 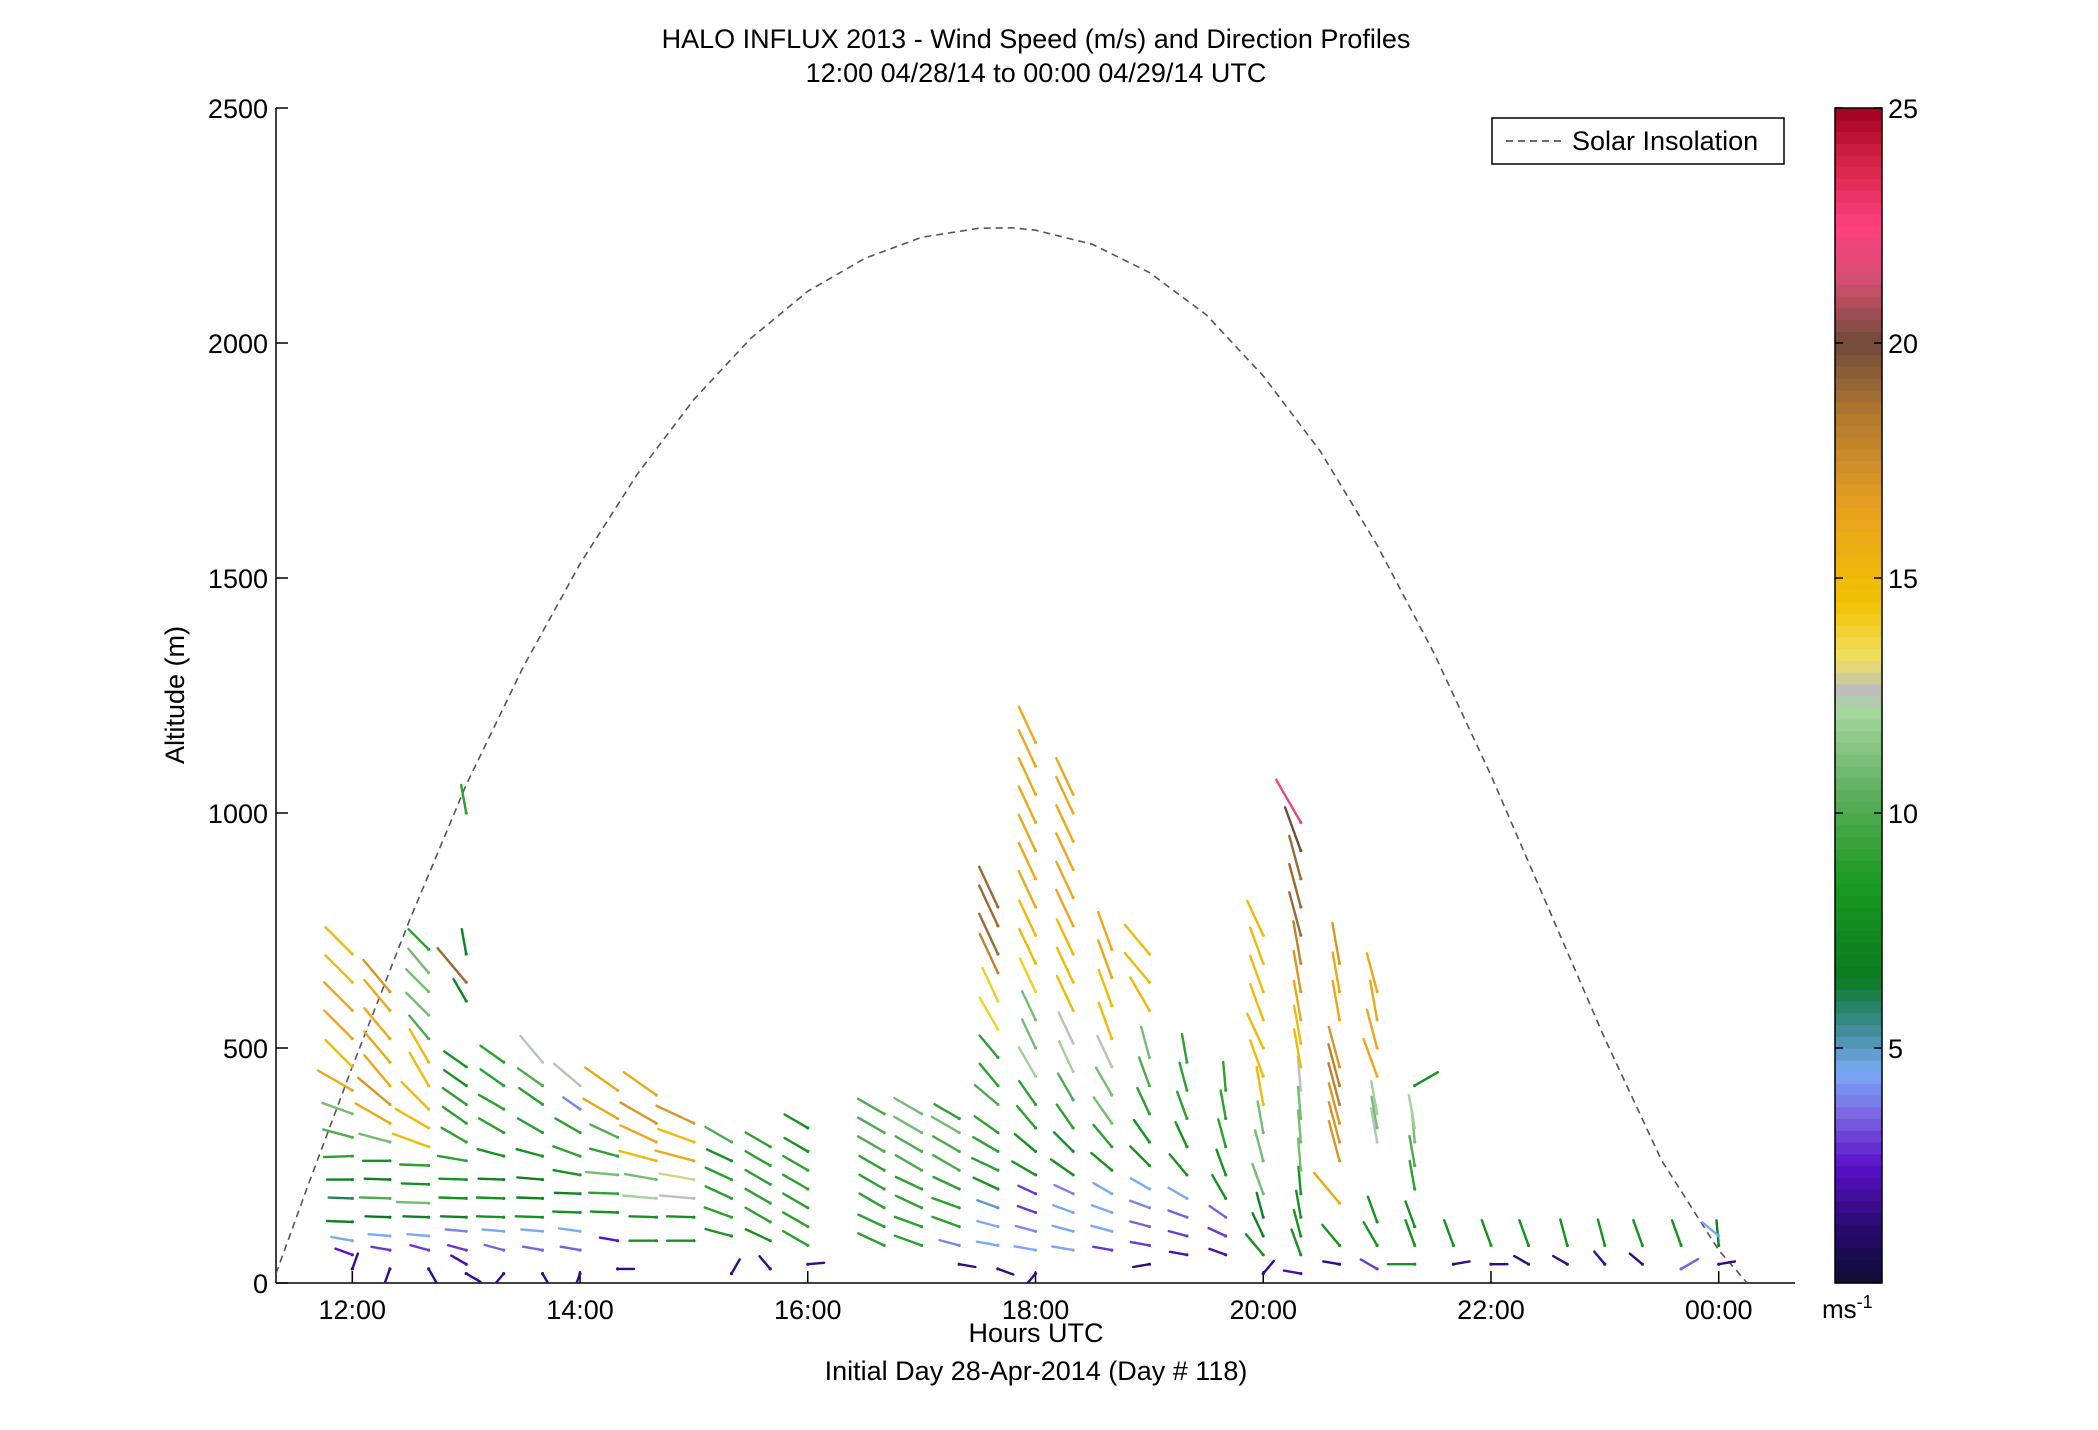 I want to click on legend-label: Solar Insolation, so click(x=1665, y=141).